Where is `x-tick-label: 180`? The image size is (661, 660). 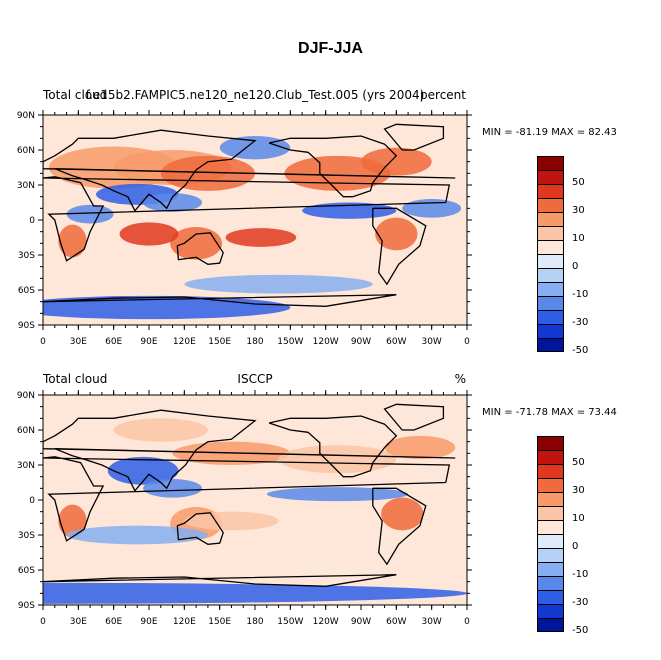
x-tick-label: 180 is located at coordinates (254, 342).